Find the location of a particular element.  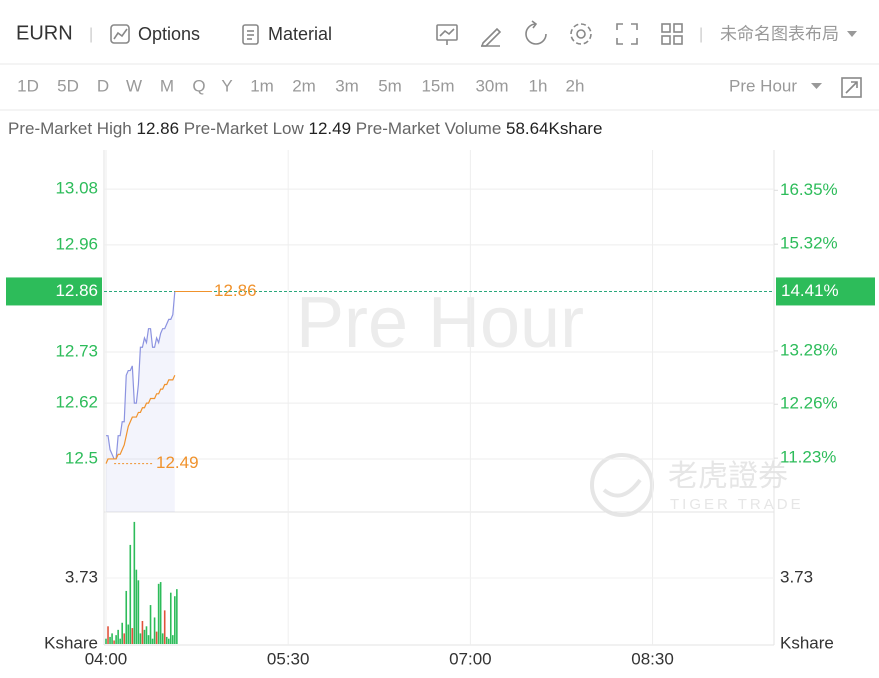

period-button: M is located at coordinates (167, 85).